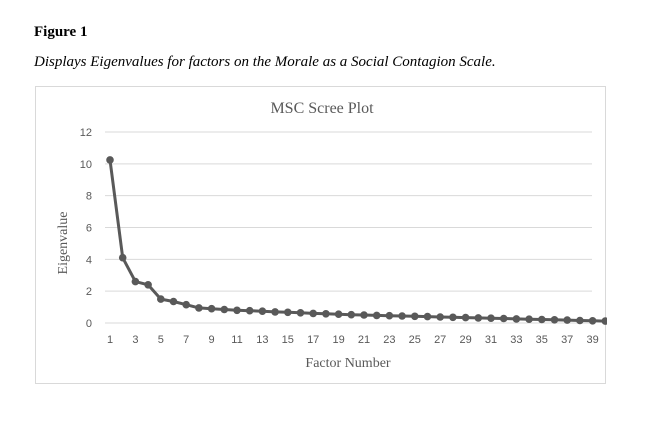 This screenshot has width=655, height=442. I want to click on y-tick-label: 4, so click(89, 260).